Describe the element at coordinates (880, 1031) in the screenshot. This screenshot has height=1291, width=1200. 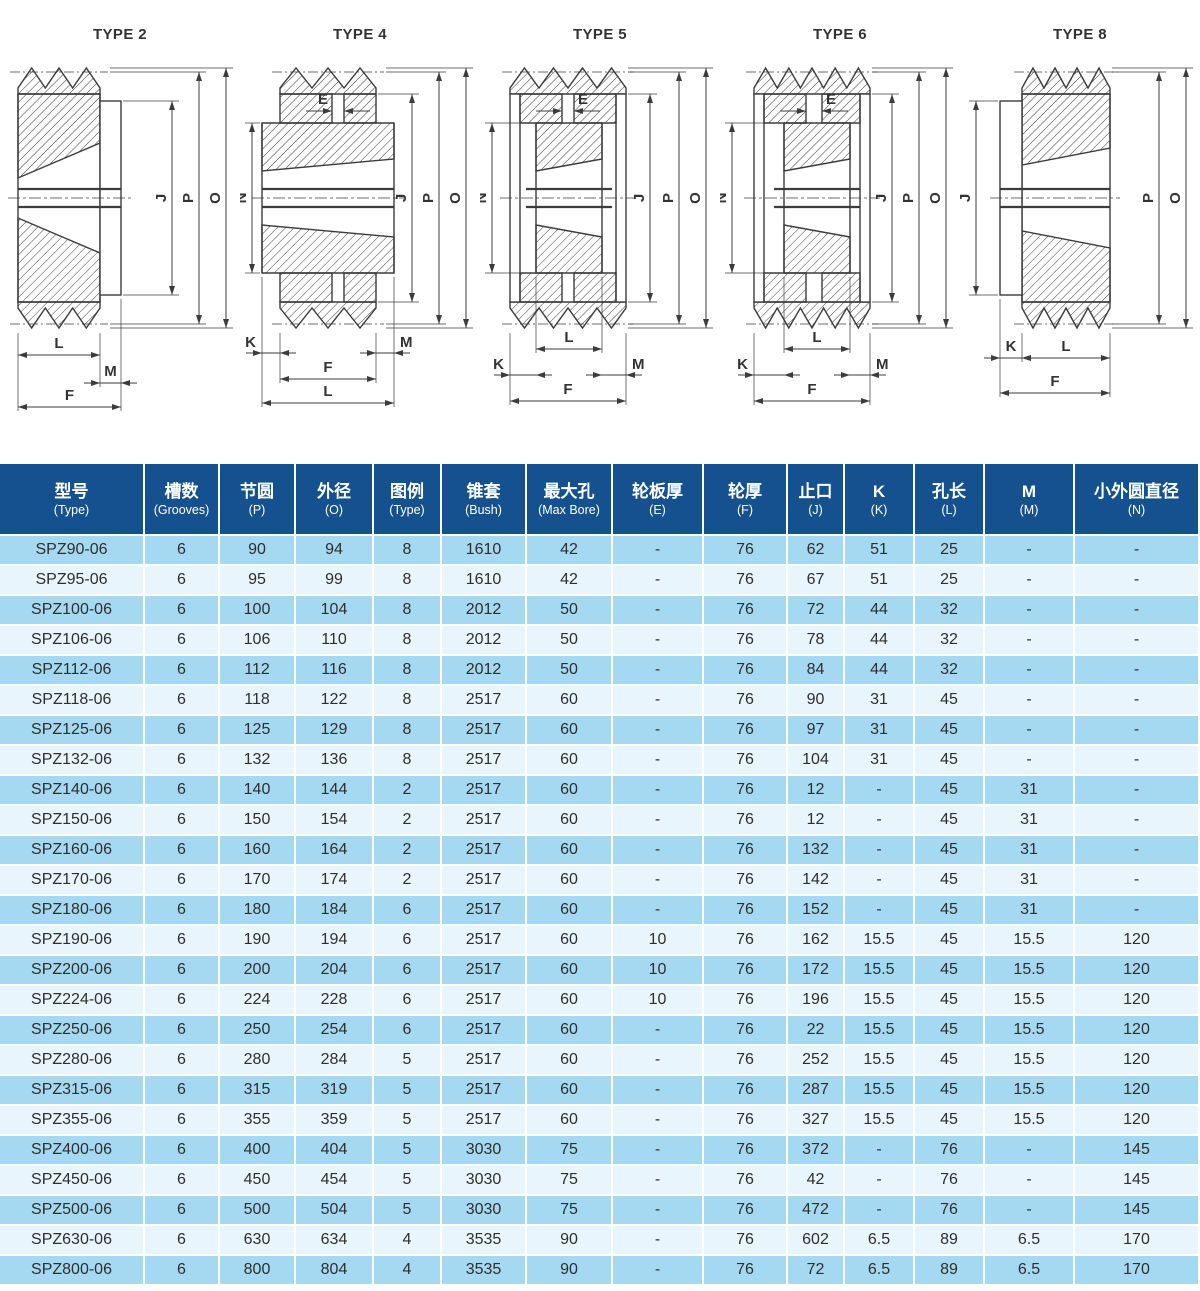
I see `table-cell: 15.5` at that location.